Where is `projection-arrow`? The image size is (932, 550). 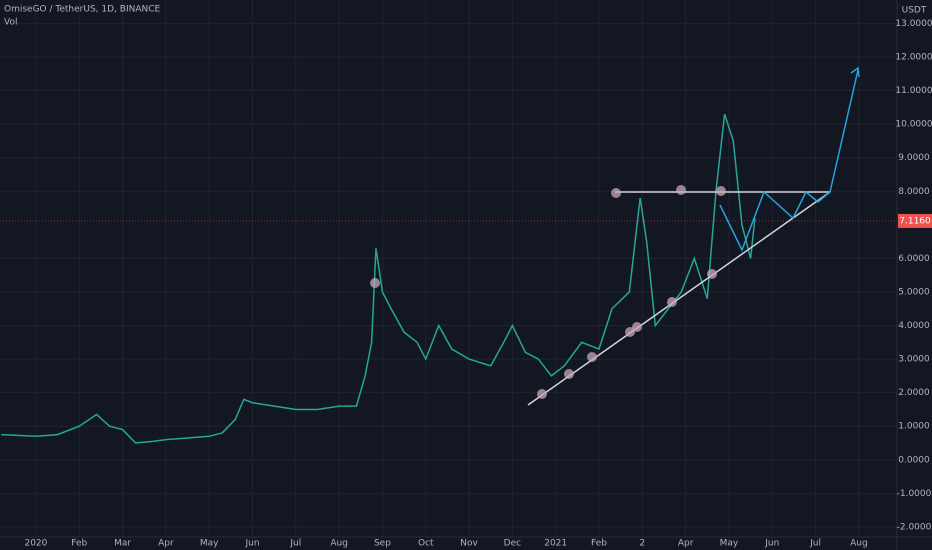 projection-arrow is located at coordinates (855, 72).